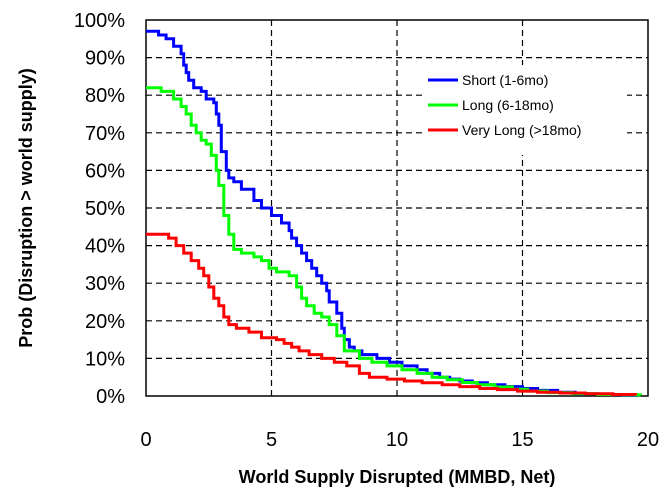 Image resolution: width=667 pixels, height=500 pixels. I want to click on y-tick-labels: 0% 10% 20% 30% 40% 50% 60% 70% 80% 90% 100%, so click(99, 209).